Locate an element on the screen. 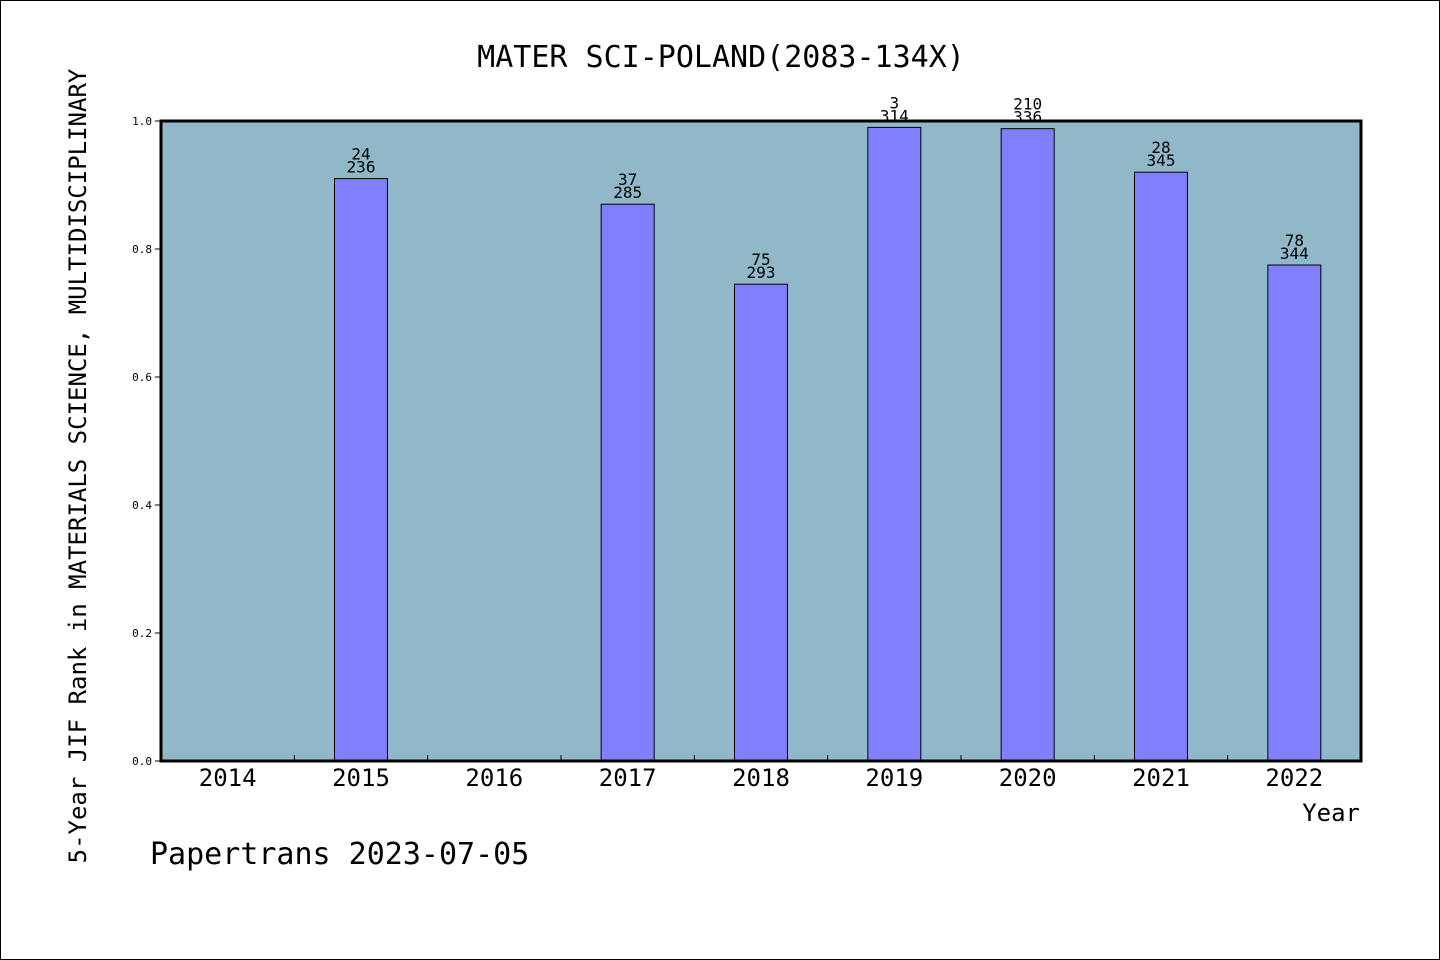  bar-total-label-2021: 345 is located at coordinates (1161, 160).